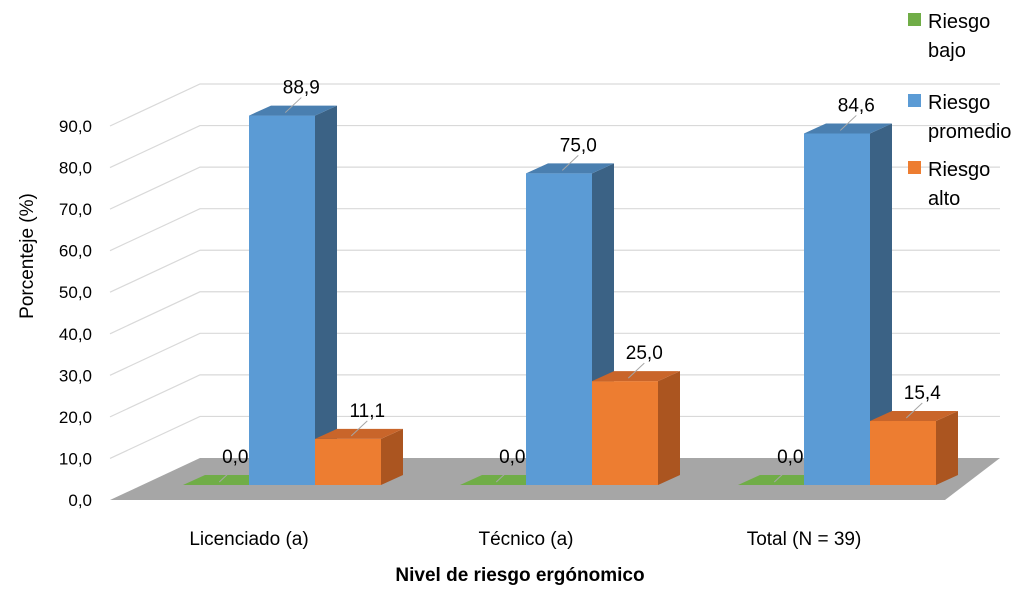 This screenshot has width=1036, height=589. I want to click on y-tick-label: 80,0, so click(75, 168).